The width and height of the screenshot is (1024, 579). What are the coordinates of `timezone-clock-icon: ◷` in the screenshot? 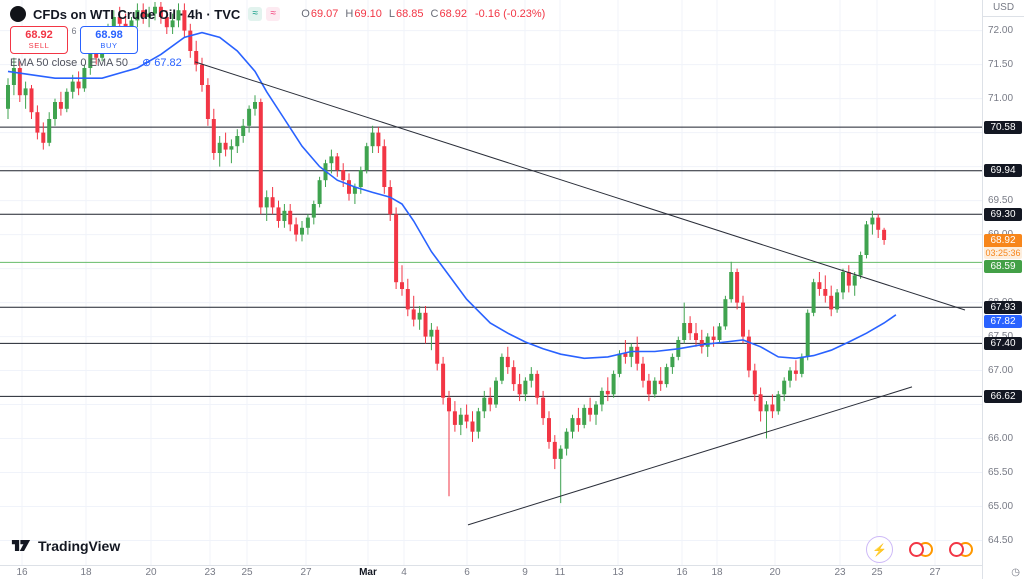 It's located at (1015, 572).